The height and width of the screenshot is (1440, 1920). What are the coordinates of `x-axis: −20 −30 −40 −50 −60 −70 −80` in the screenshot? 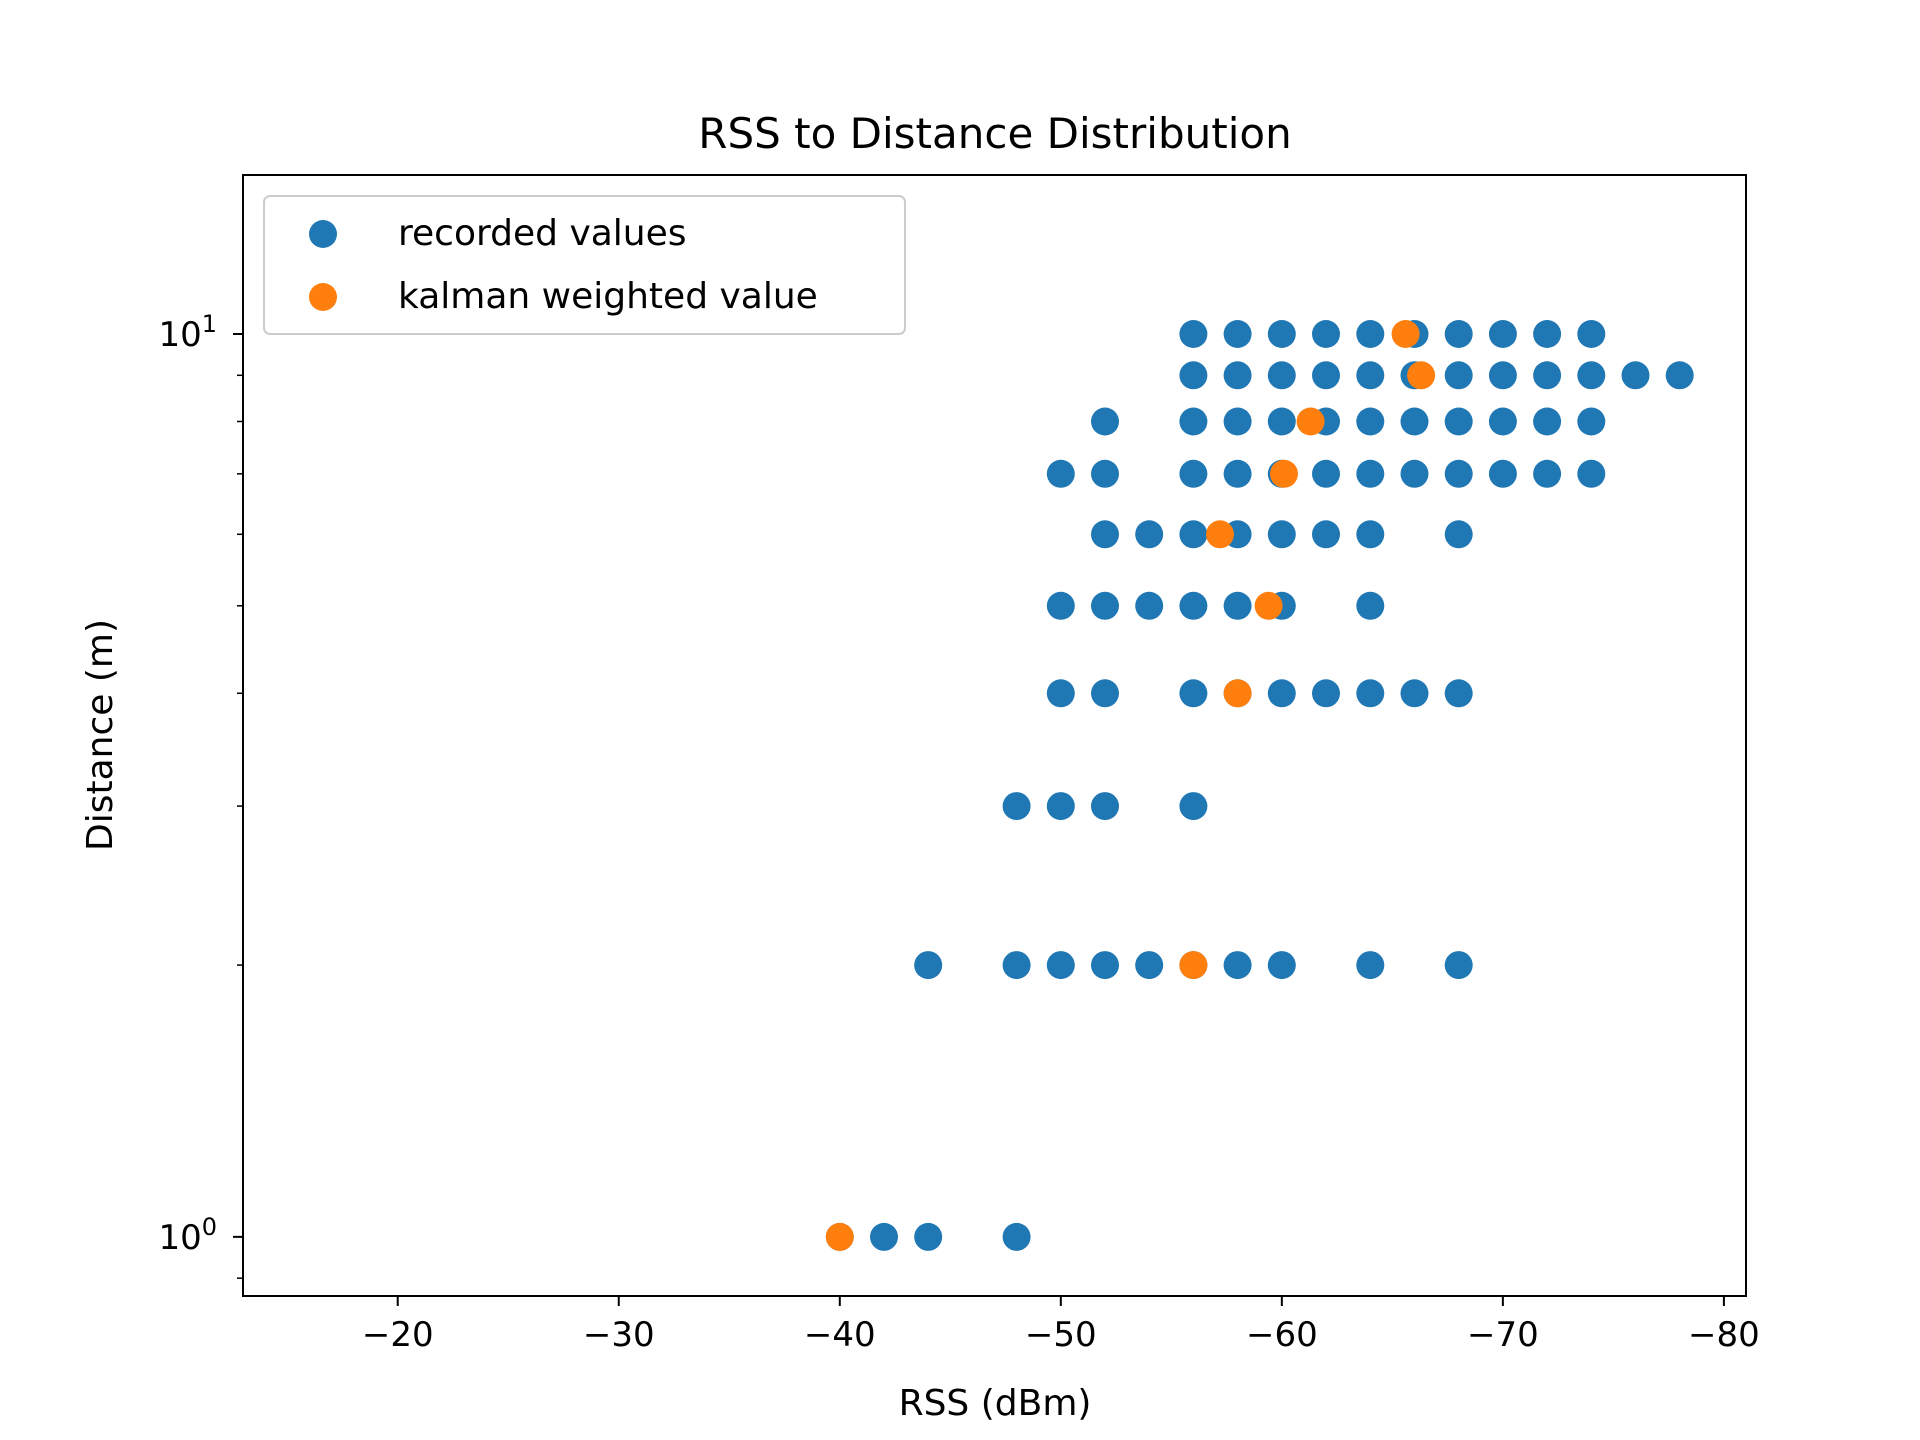 It's located at (1061, 1325).